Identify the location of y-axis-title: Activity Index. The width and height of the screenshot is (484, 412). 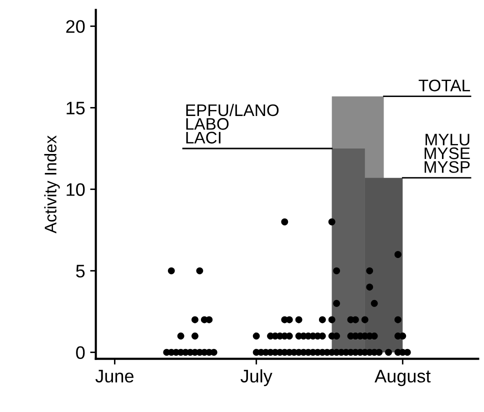
(52, 184).